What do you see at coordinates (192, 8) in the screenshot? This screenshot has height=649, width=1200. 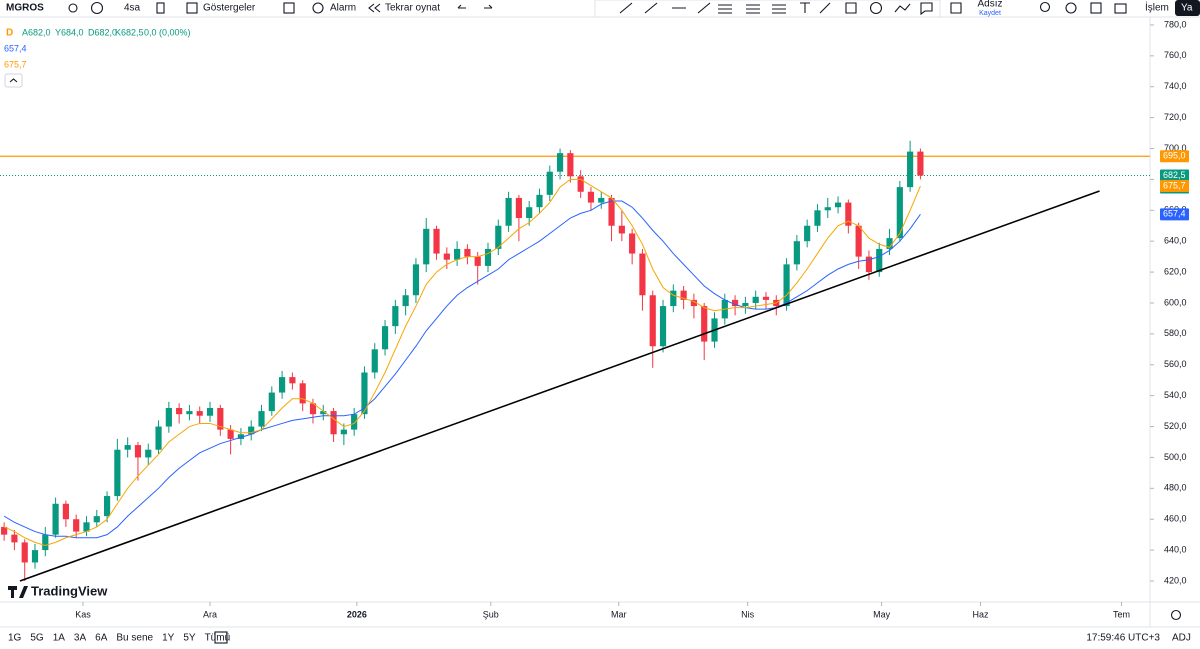 I see `indicators-icon` at bounding box center [192, 8].